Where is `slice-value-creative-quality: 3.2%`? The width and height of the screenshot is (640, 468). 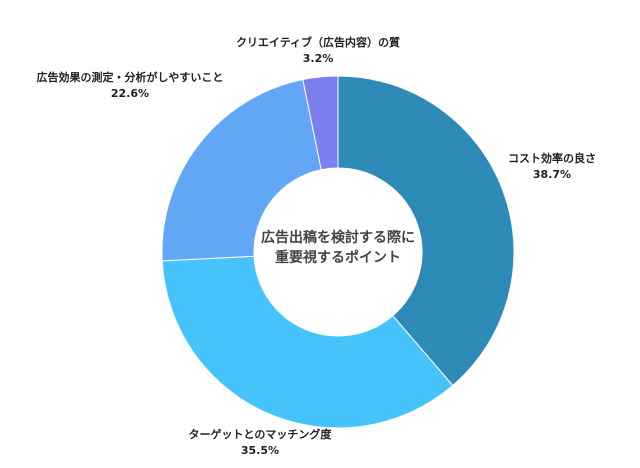
slice-value-creative-quality: 3.2% is located at coordinates (318, 58).